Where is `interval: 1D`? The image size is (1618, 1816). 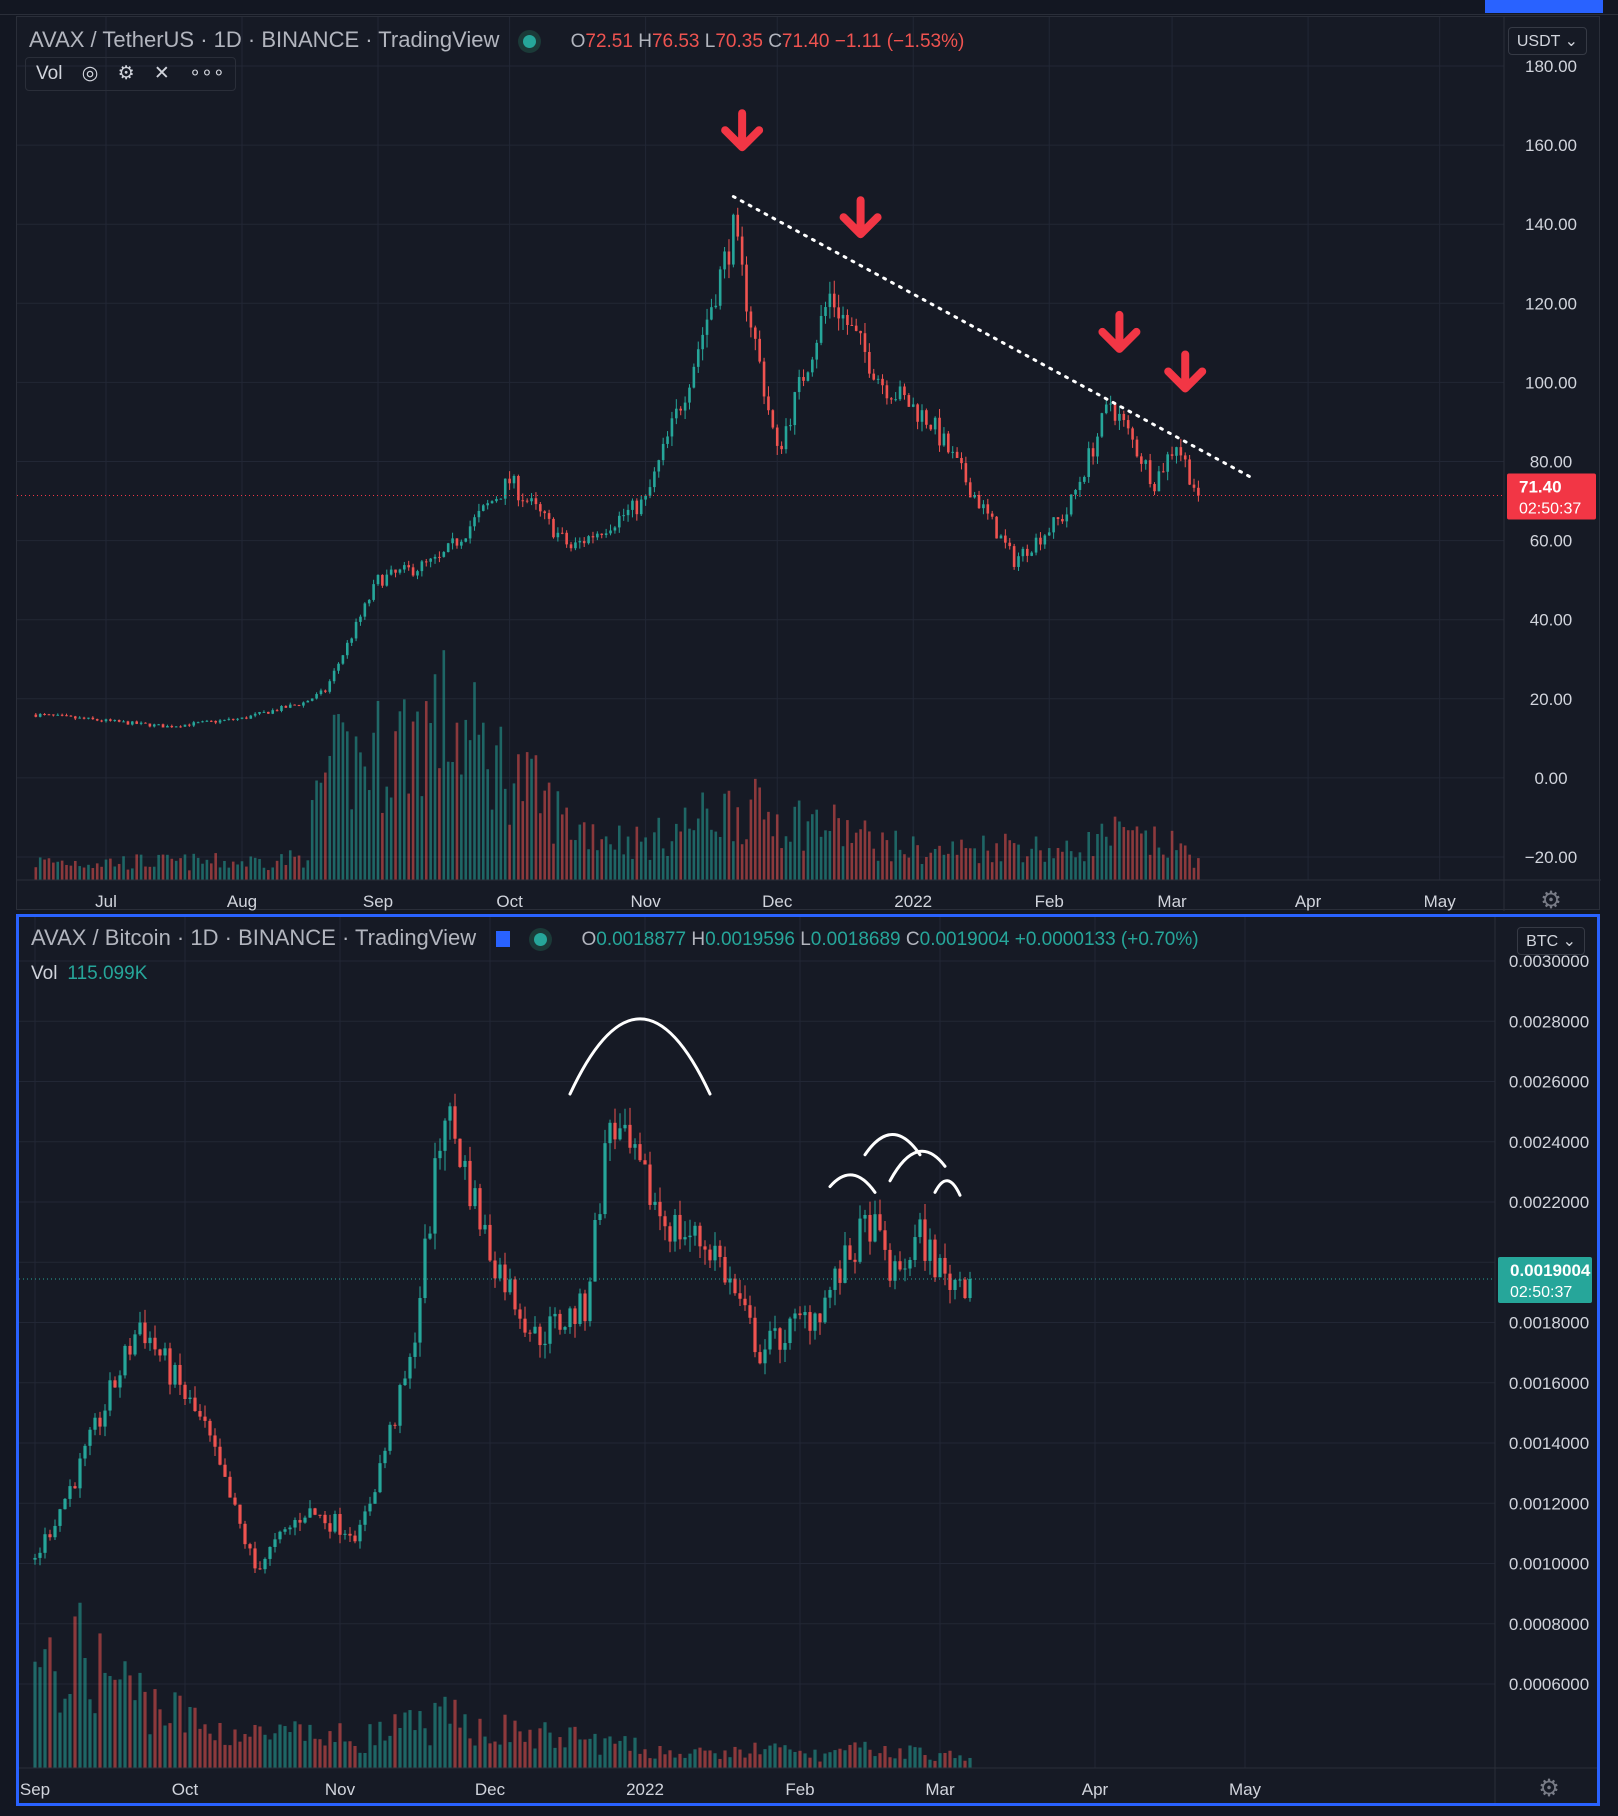 interval: 1D is located at coordinates (204, 937).